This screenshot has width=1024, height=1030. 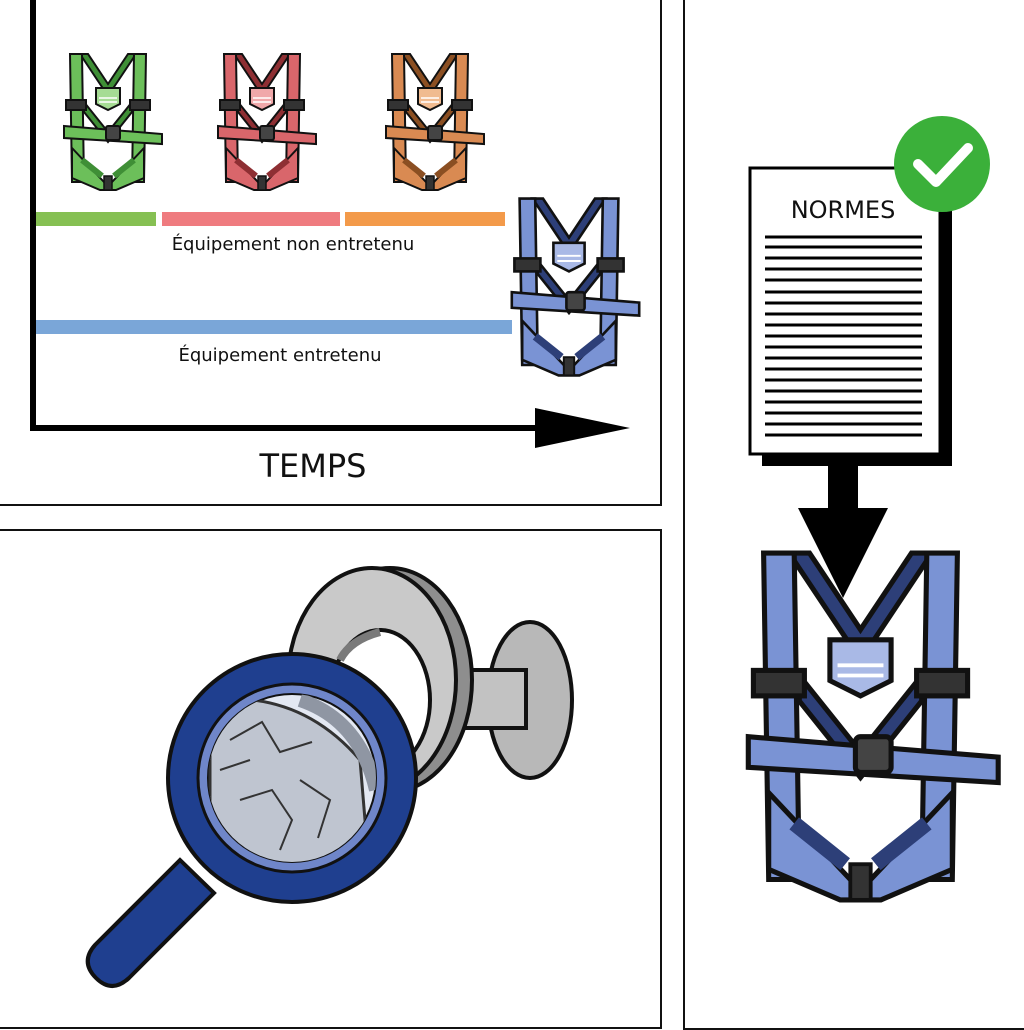 What do you see at coordinates (279, 355) in the screenshot?
I see `label-maintained: Équipement entretenu` at bounding box center [279, 355].